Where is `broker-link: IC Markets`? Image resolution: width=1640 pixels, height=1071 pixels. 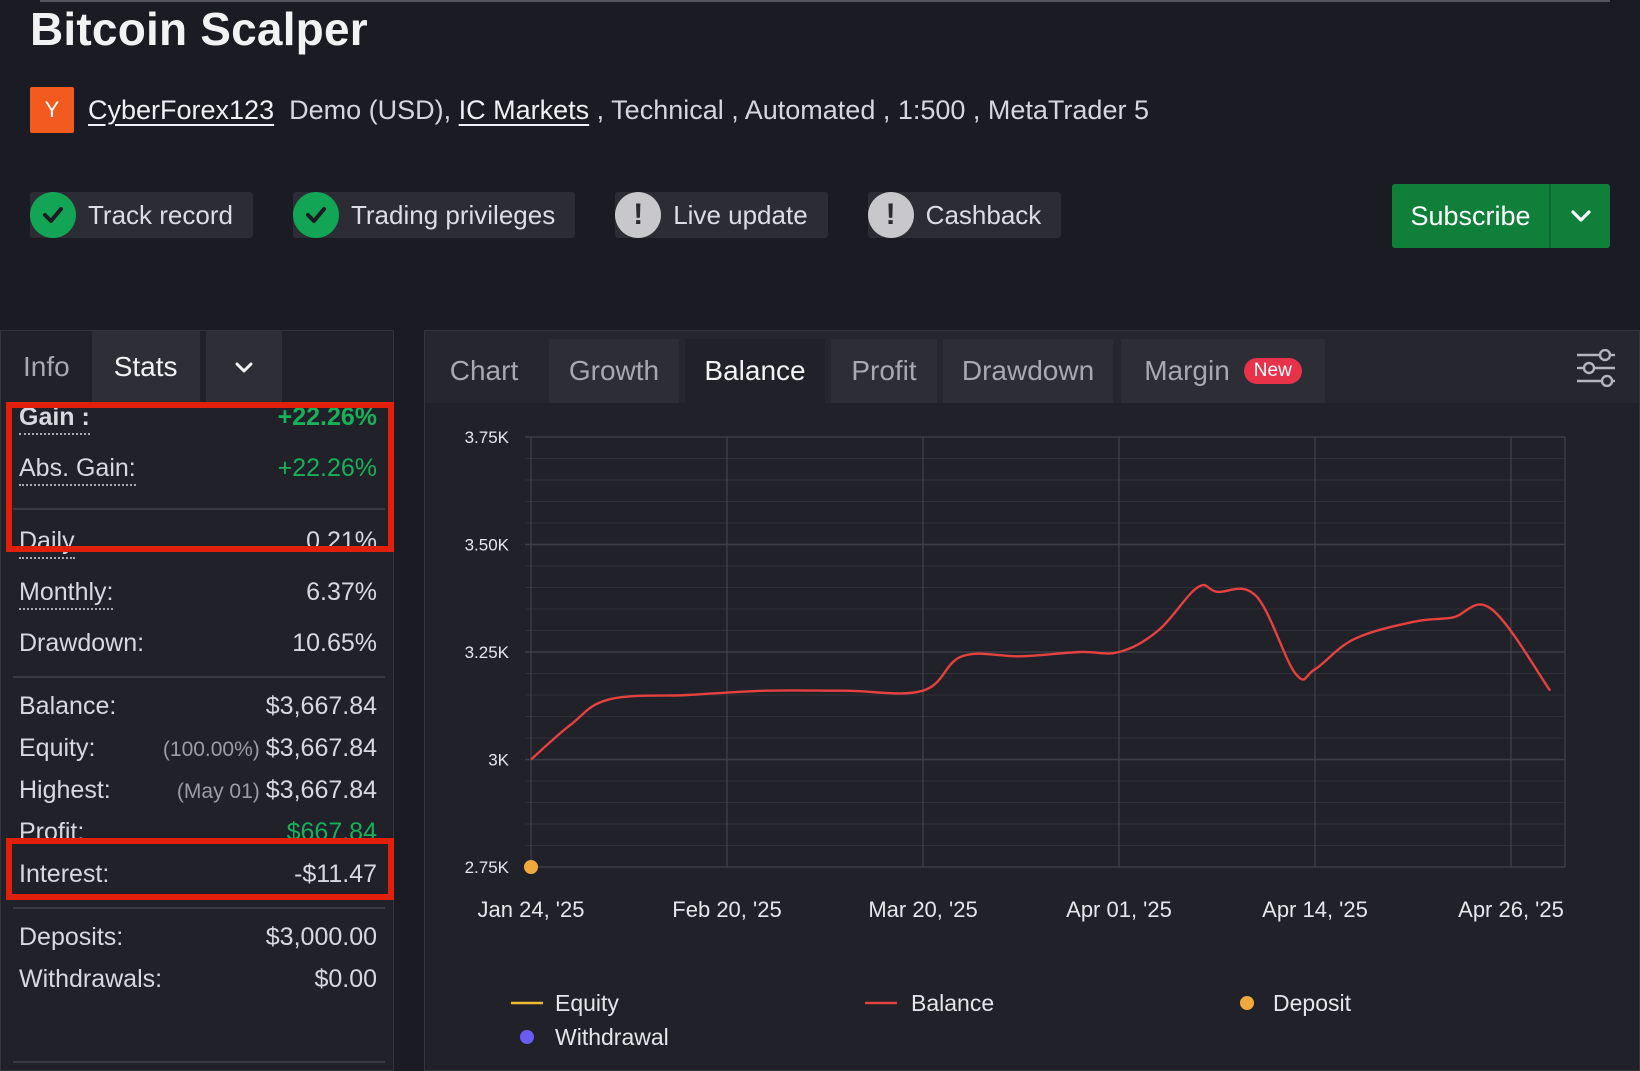
broker-link: IC Markets is located at coordinates (524, 109).